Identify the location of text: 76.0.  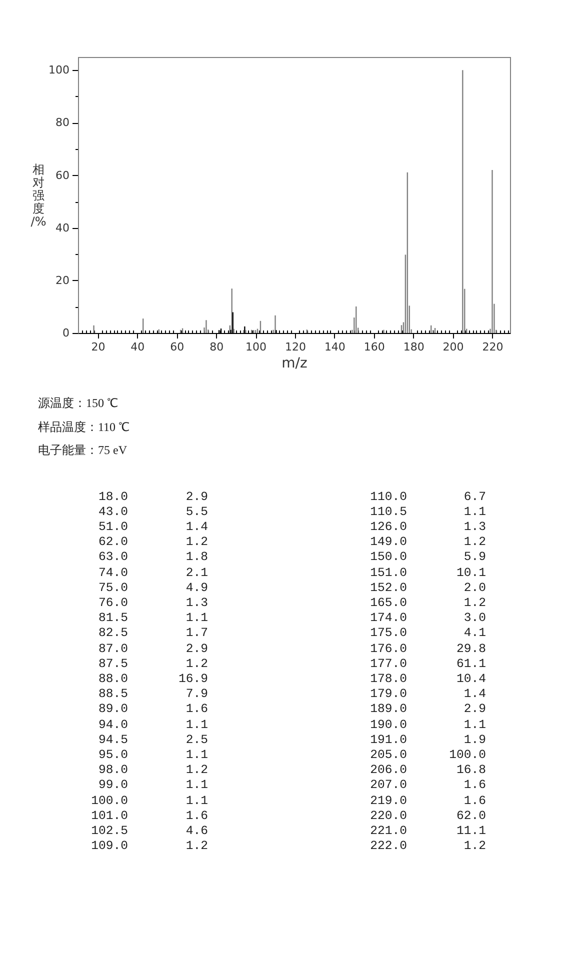
(112, 603).